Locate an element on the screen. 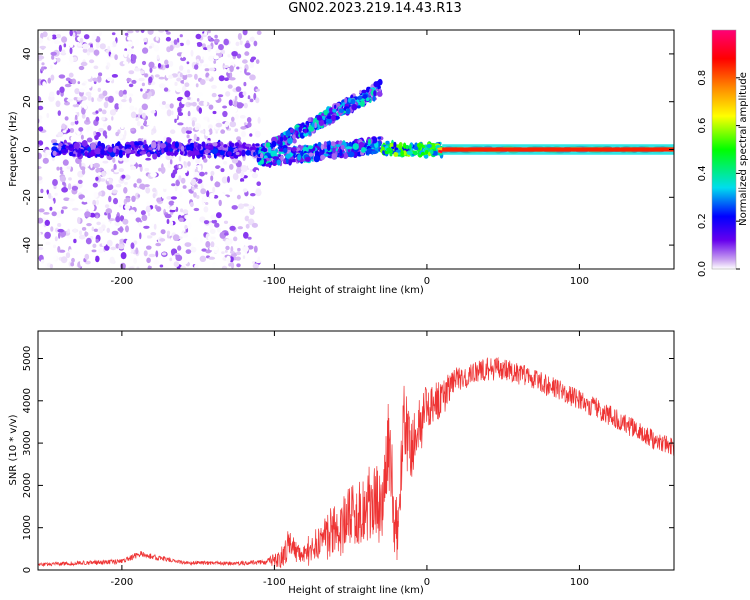 This screenshot has width=750, height=600. colorbar-label: Normalized spectral amplitude is located at coordinates (743, 149).